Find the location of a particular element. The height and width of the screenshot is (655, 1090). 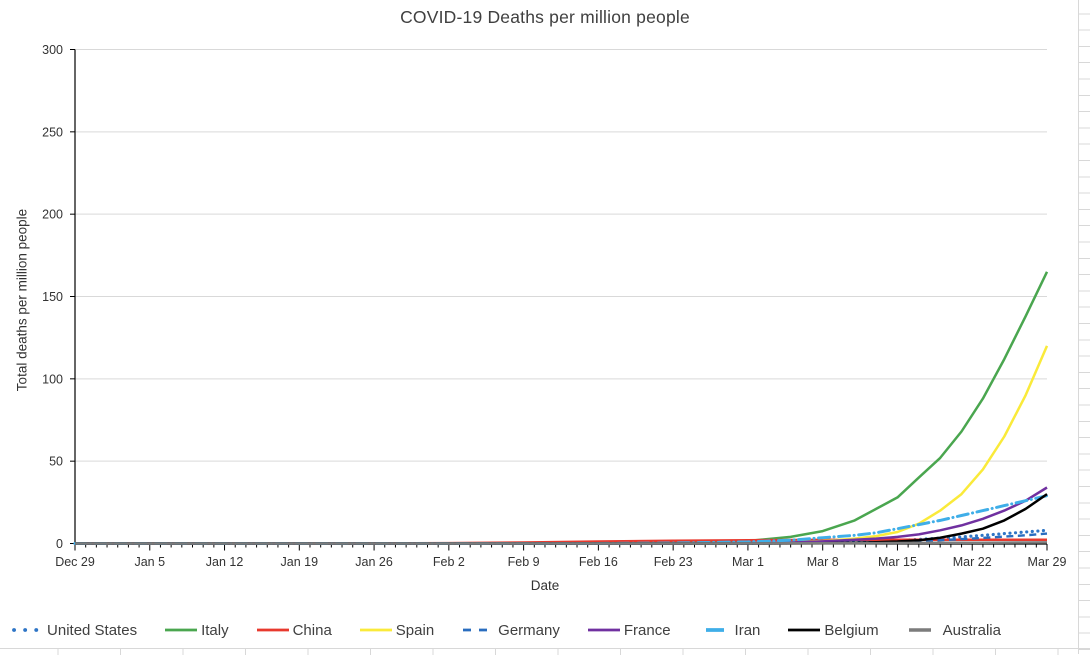

legend-marker-shortline is located at coordinates (919, 630).